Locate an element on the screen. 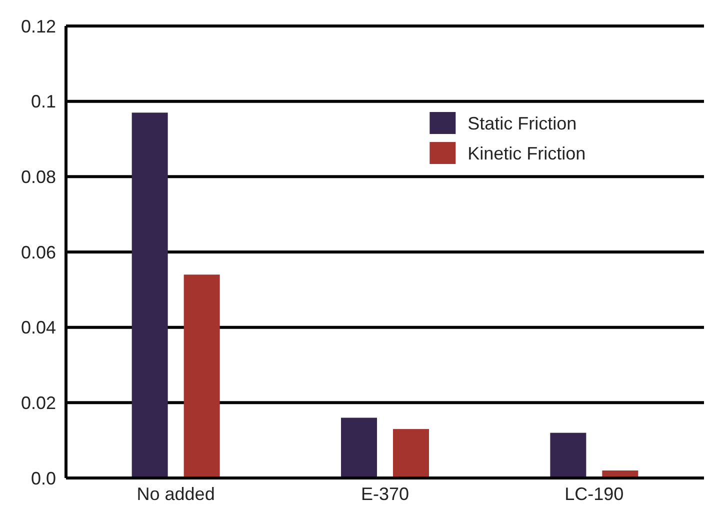  y-tick-label: 0.1 is located at coordinates (43, 102).